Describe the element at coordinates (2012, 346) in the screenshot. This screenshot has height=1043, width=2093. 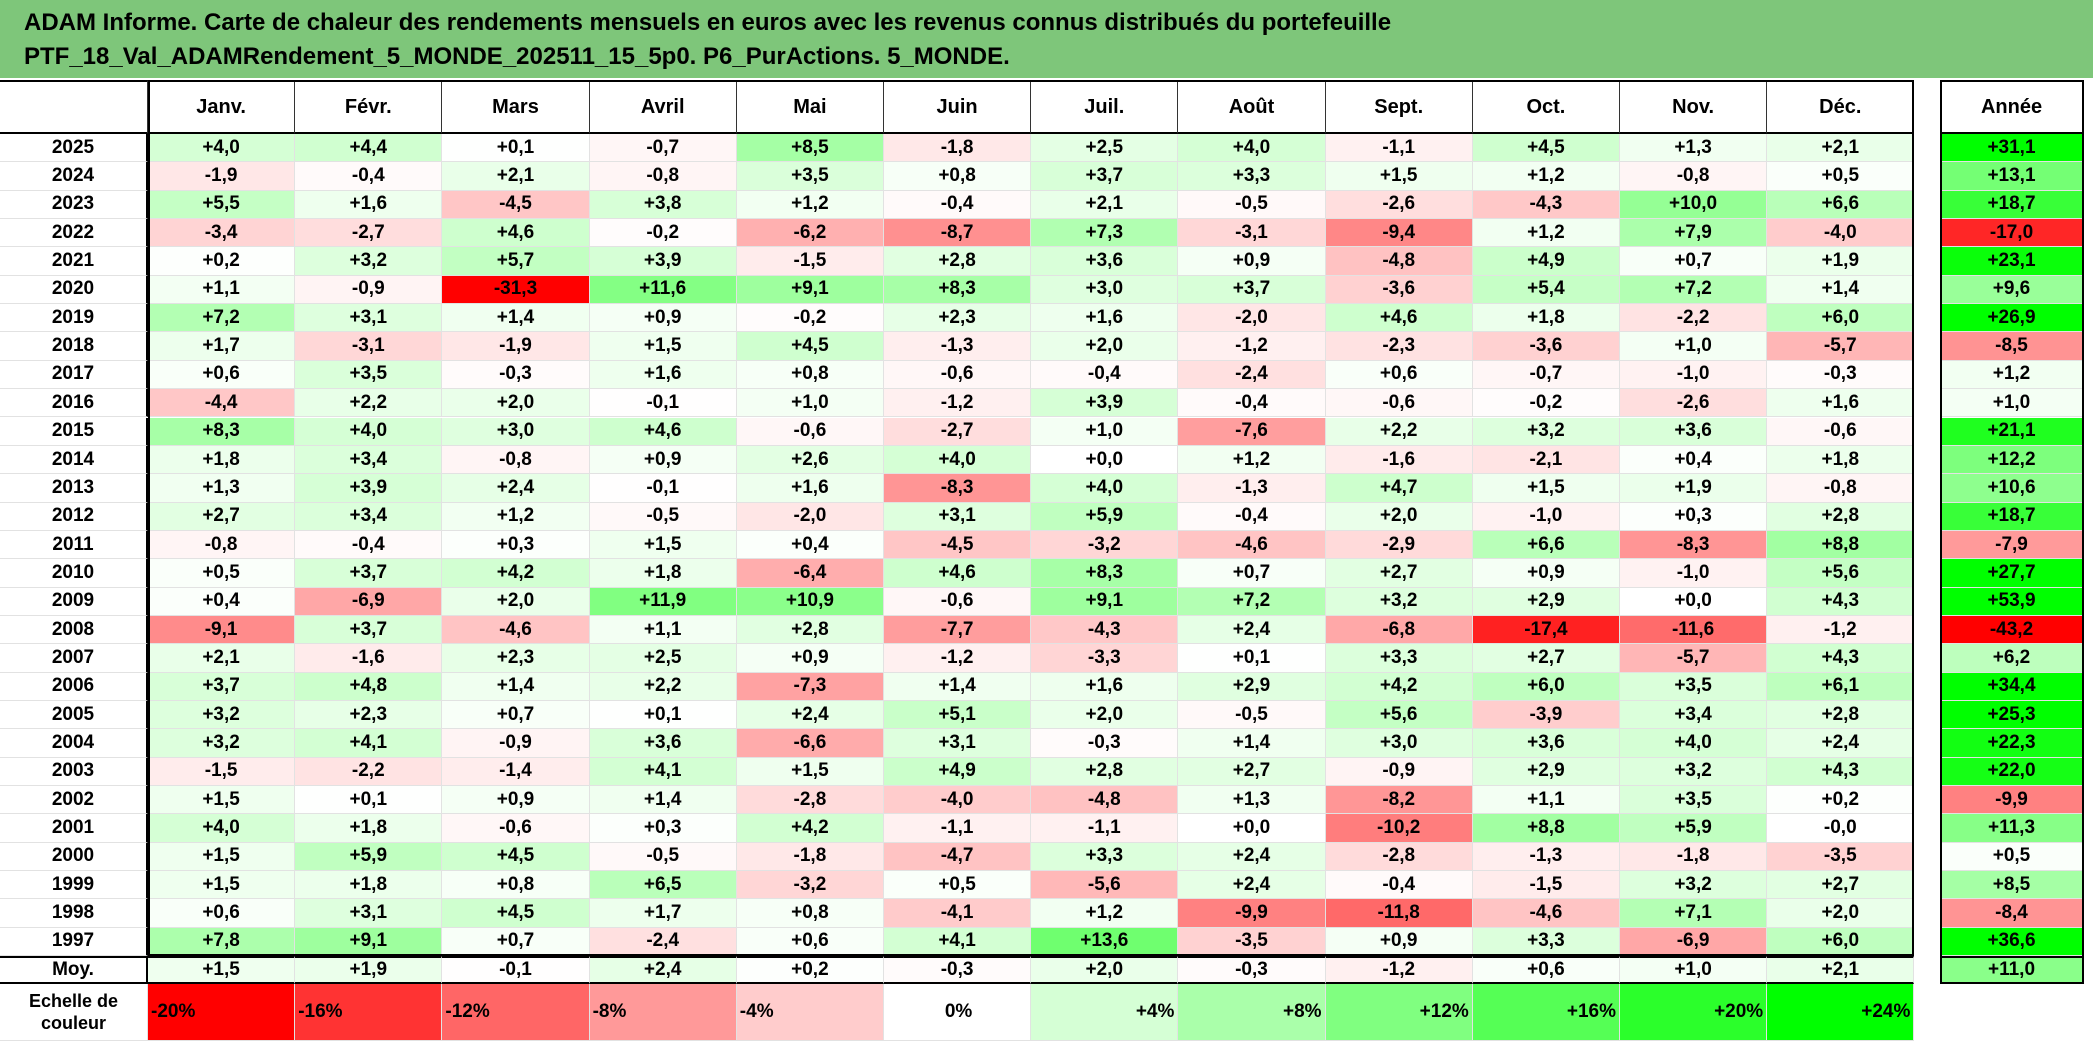
I see `annual-cell: -8,5` at that location.